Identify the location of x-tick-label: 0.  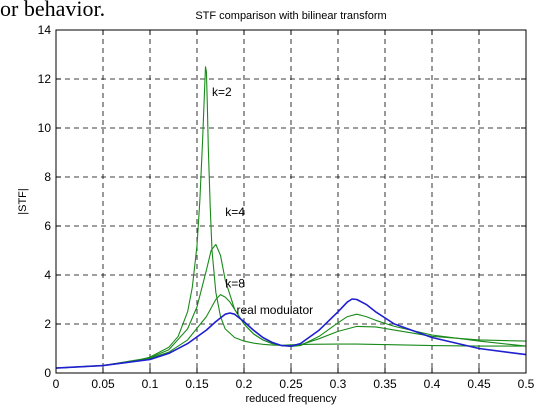
(56, 384).